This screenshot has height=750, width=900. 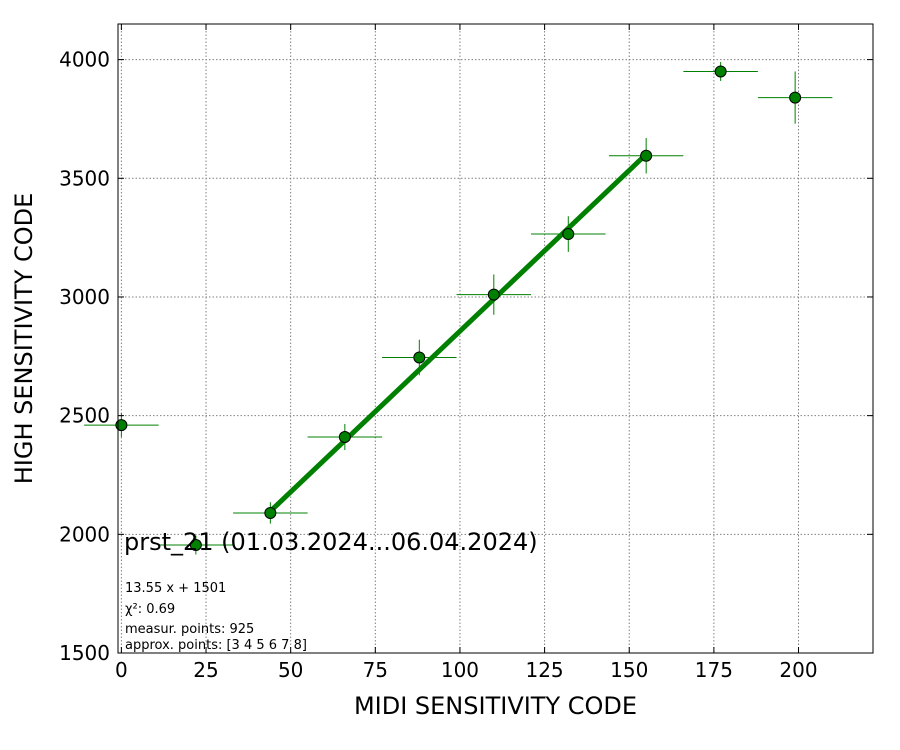 What do you see at coordinates (544, 670) in the screenshot?
I see `x-tick-label: 125` at bounding box center [544, 670].